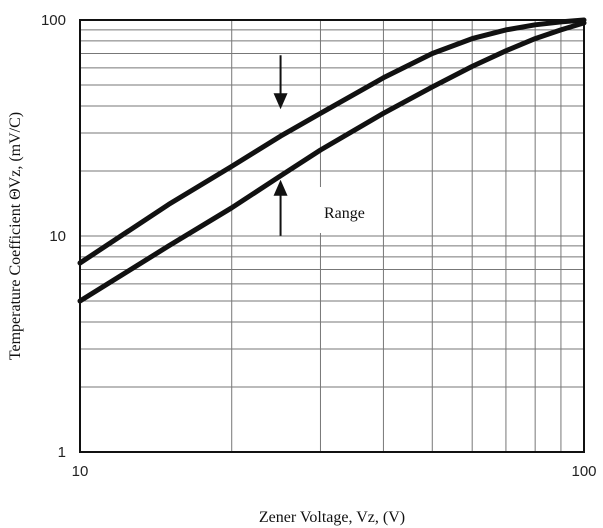 The height and width of the screenshot is (528, 603). What do you see at coordinates (344, 213) in the screenshot?
I see `range-label: Range` at bounding box center [344, 213].